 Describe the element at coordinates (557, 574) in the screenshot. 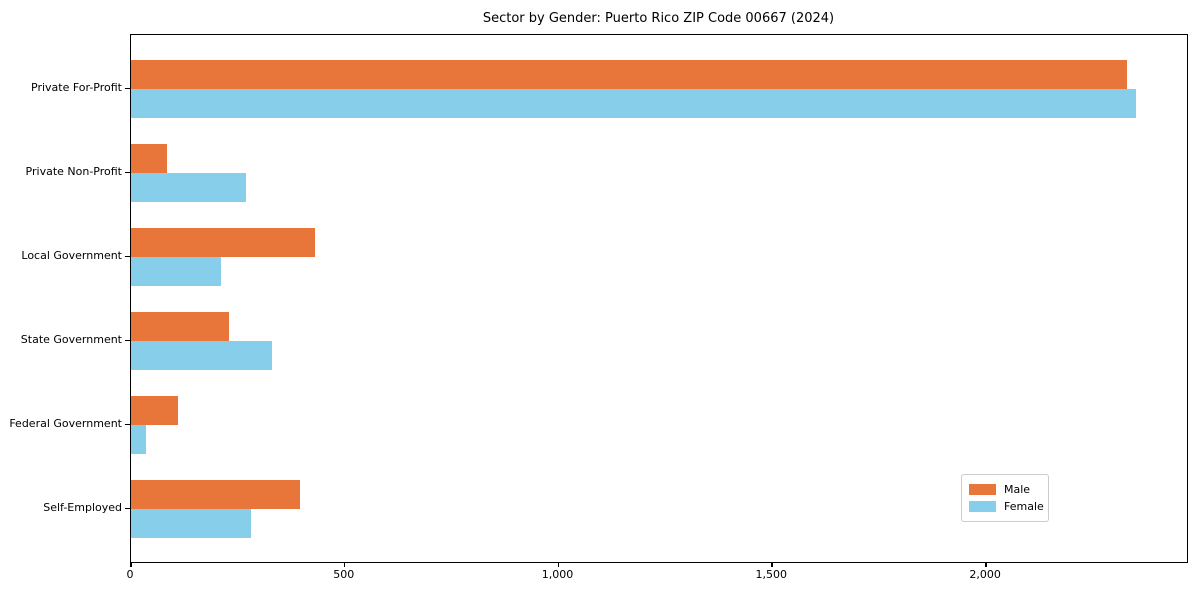

I see `xtick-label-2: 1,000` at that location.